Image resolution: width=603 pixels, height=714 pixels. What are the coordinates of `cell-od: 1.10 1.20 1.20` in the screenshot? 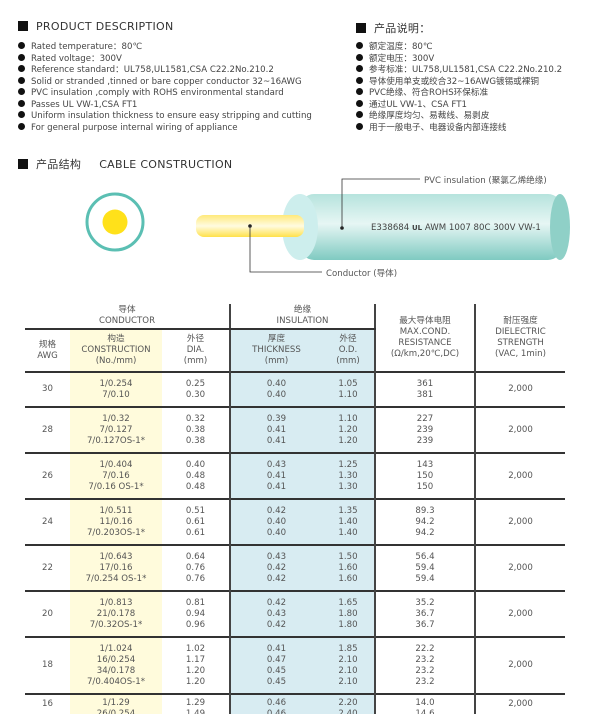 It's located at (348, 429).